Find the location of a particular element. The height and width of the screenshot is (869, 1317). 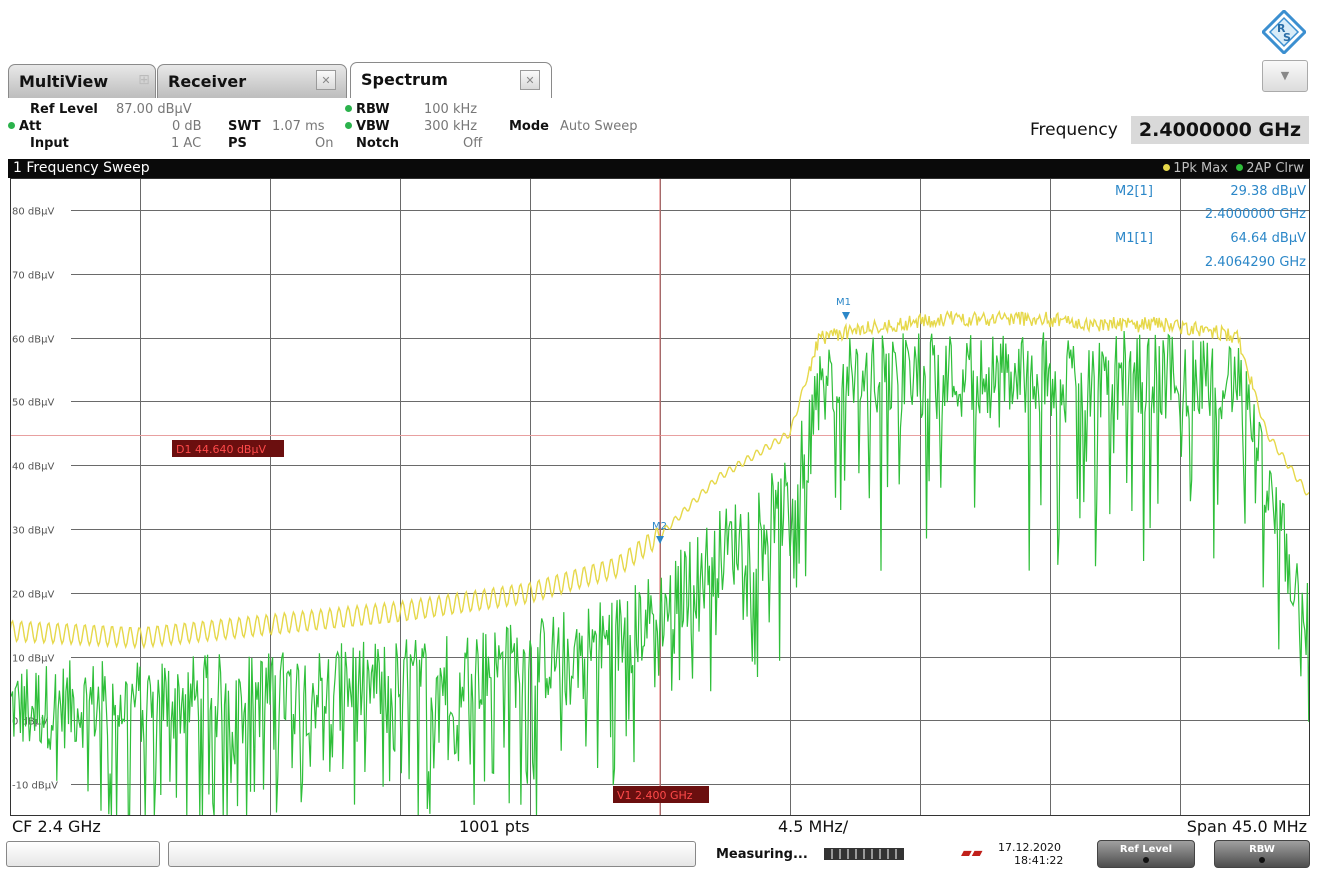

plot-title: 1 Frequency Sweep is located at coordinates (81, 168).